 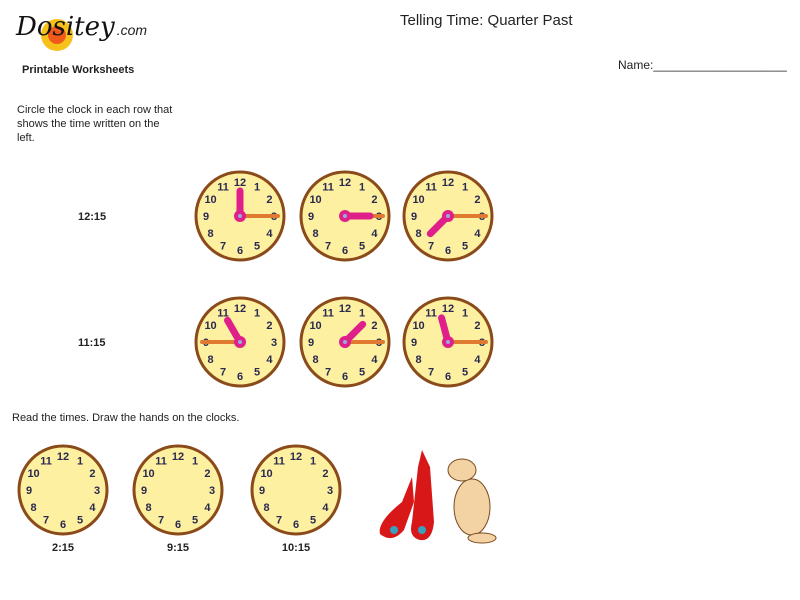 I want to click on logo-sun-icon, so click(x=57, y=35).